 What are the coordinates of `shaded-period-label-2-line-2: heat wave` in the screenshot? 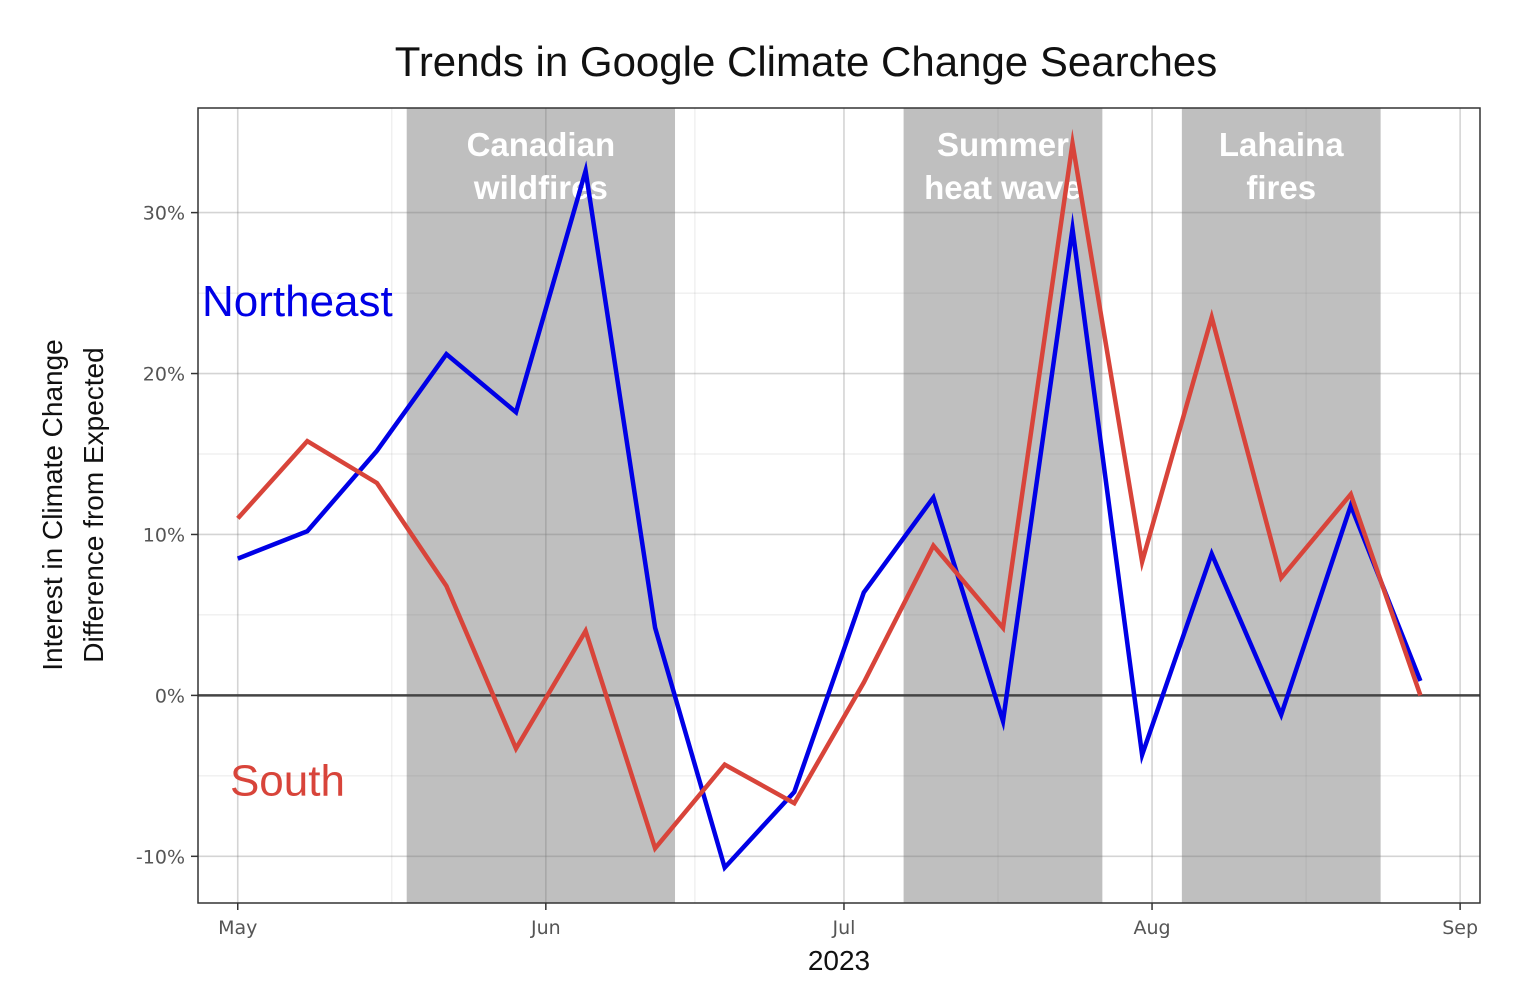 It's located at (1003, 187).